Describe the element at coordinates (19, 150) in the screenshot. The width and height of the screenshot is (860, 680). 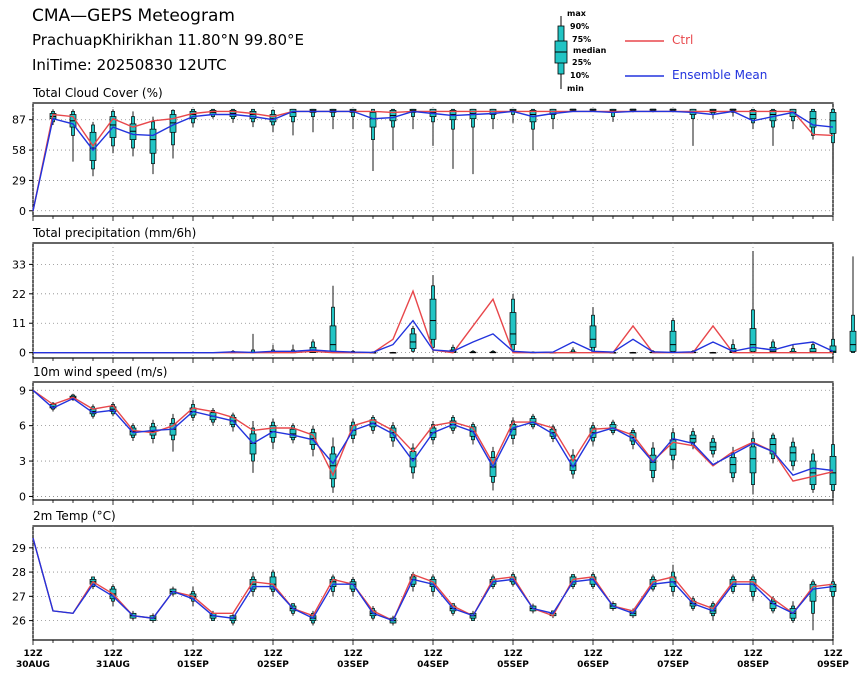
I see `y-tick-label: 58` at that location.